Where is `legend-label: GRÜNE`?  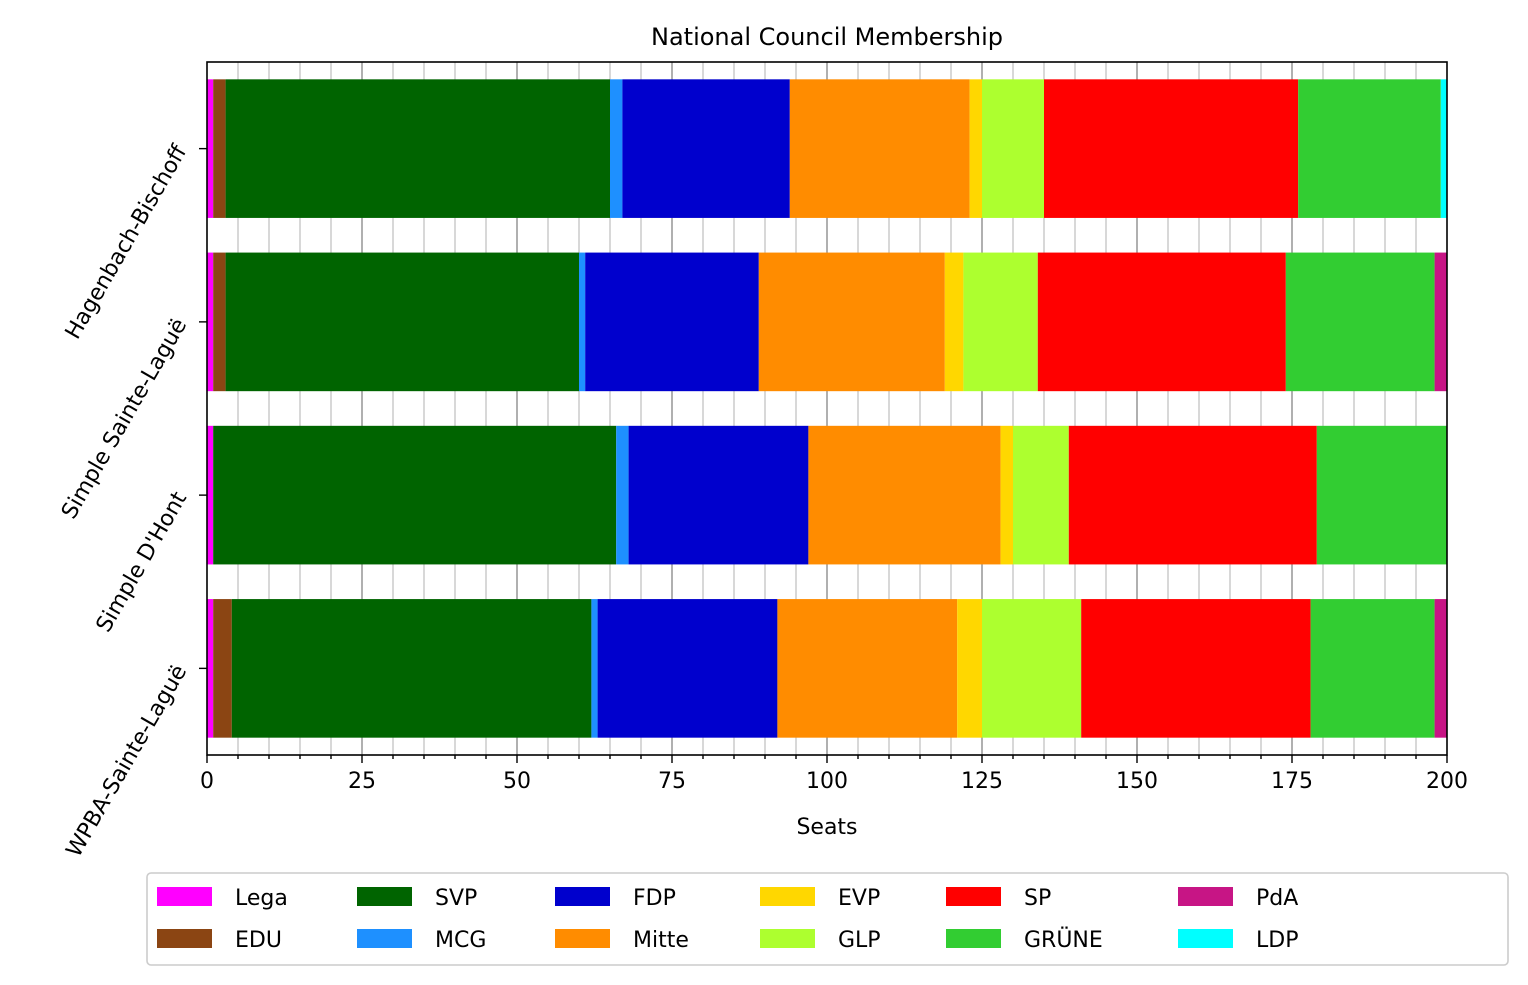
legend-label: GRÜNE is located at coordinates (1063, 940).